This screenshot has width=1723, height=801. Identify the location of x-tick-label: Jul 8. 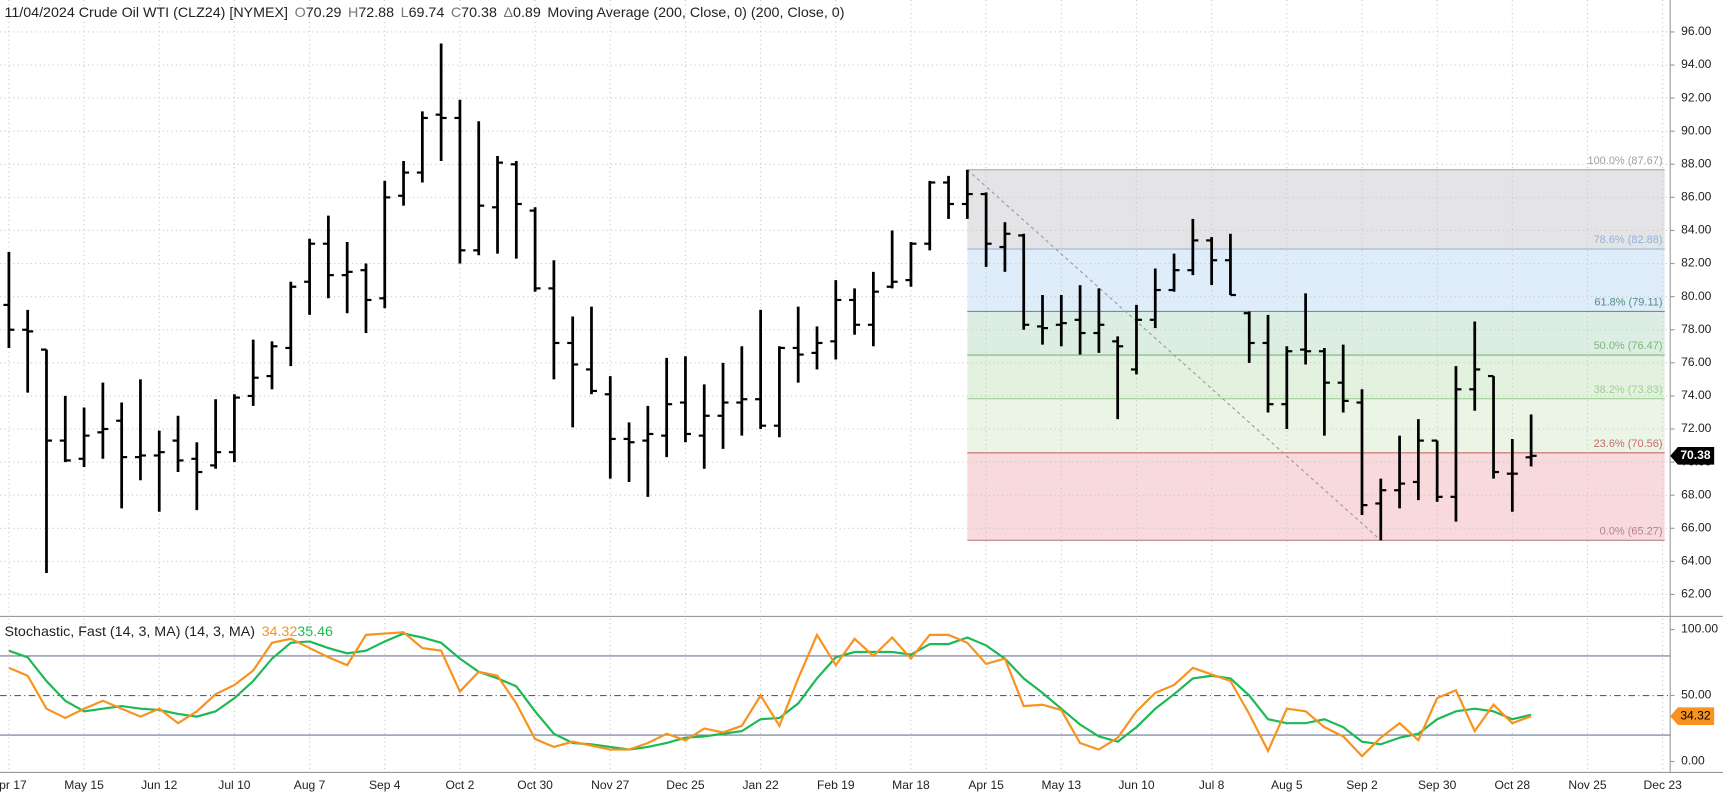
(1212, 785).